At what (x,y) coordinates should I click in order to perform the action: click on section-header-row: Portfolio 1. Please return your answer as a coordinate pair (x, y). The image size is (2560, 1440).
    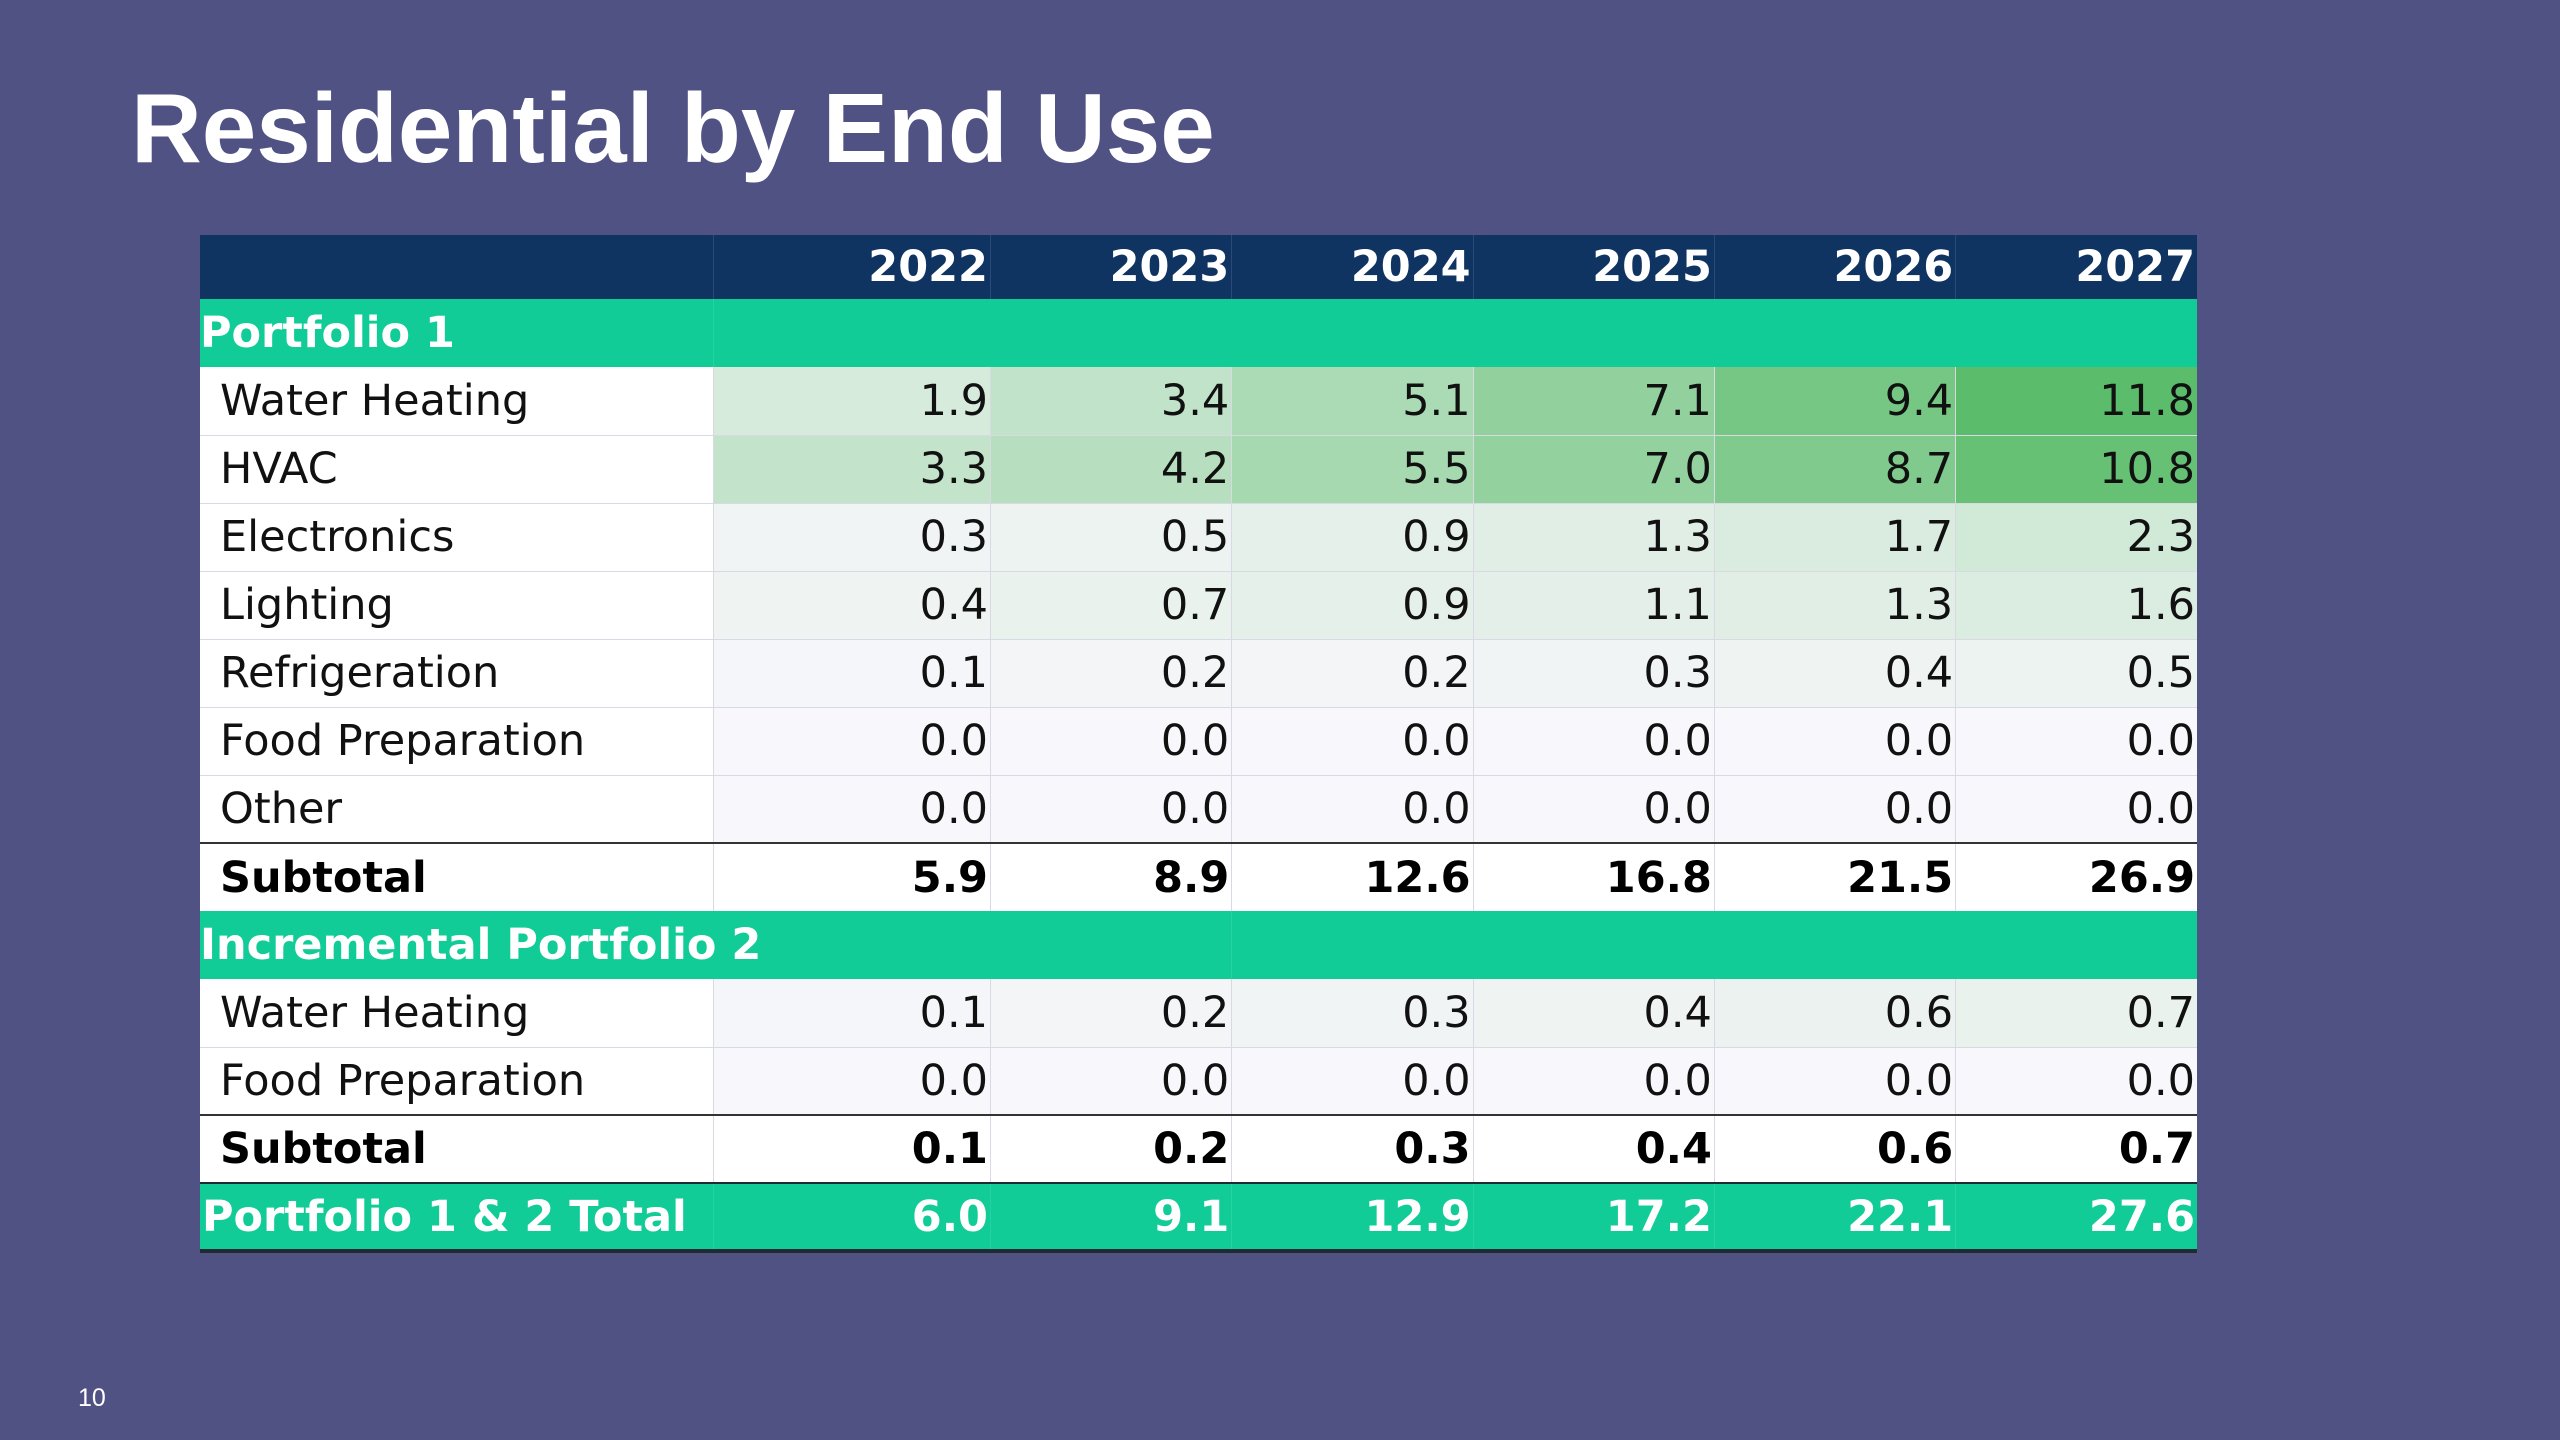
    Looking at the image, I should click on (1198, 333).